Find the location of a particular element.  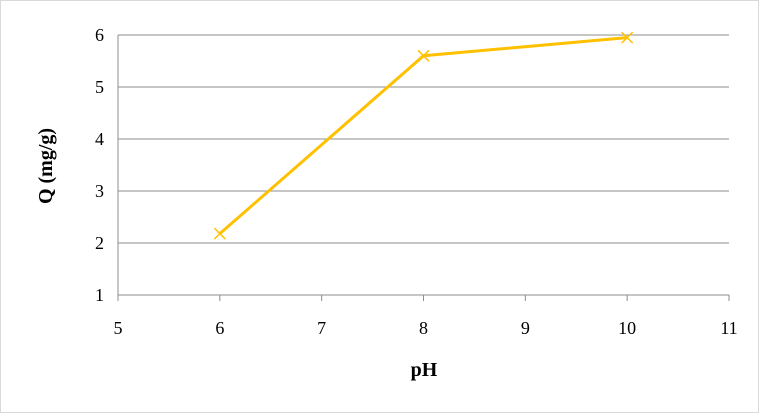

y-tick-label: 5 is located at coordinates (99, 87).